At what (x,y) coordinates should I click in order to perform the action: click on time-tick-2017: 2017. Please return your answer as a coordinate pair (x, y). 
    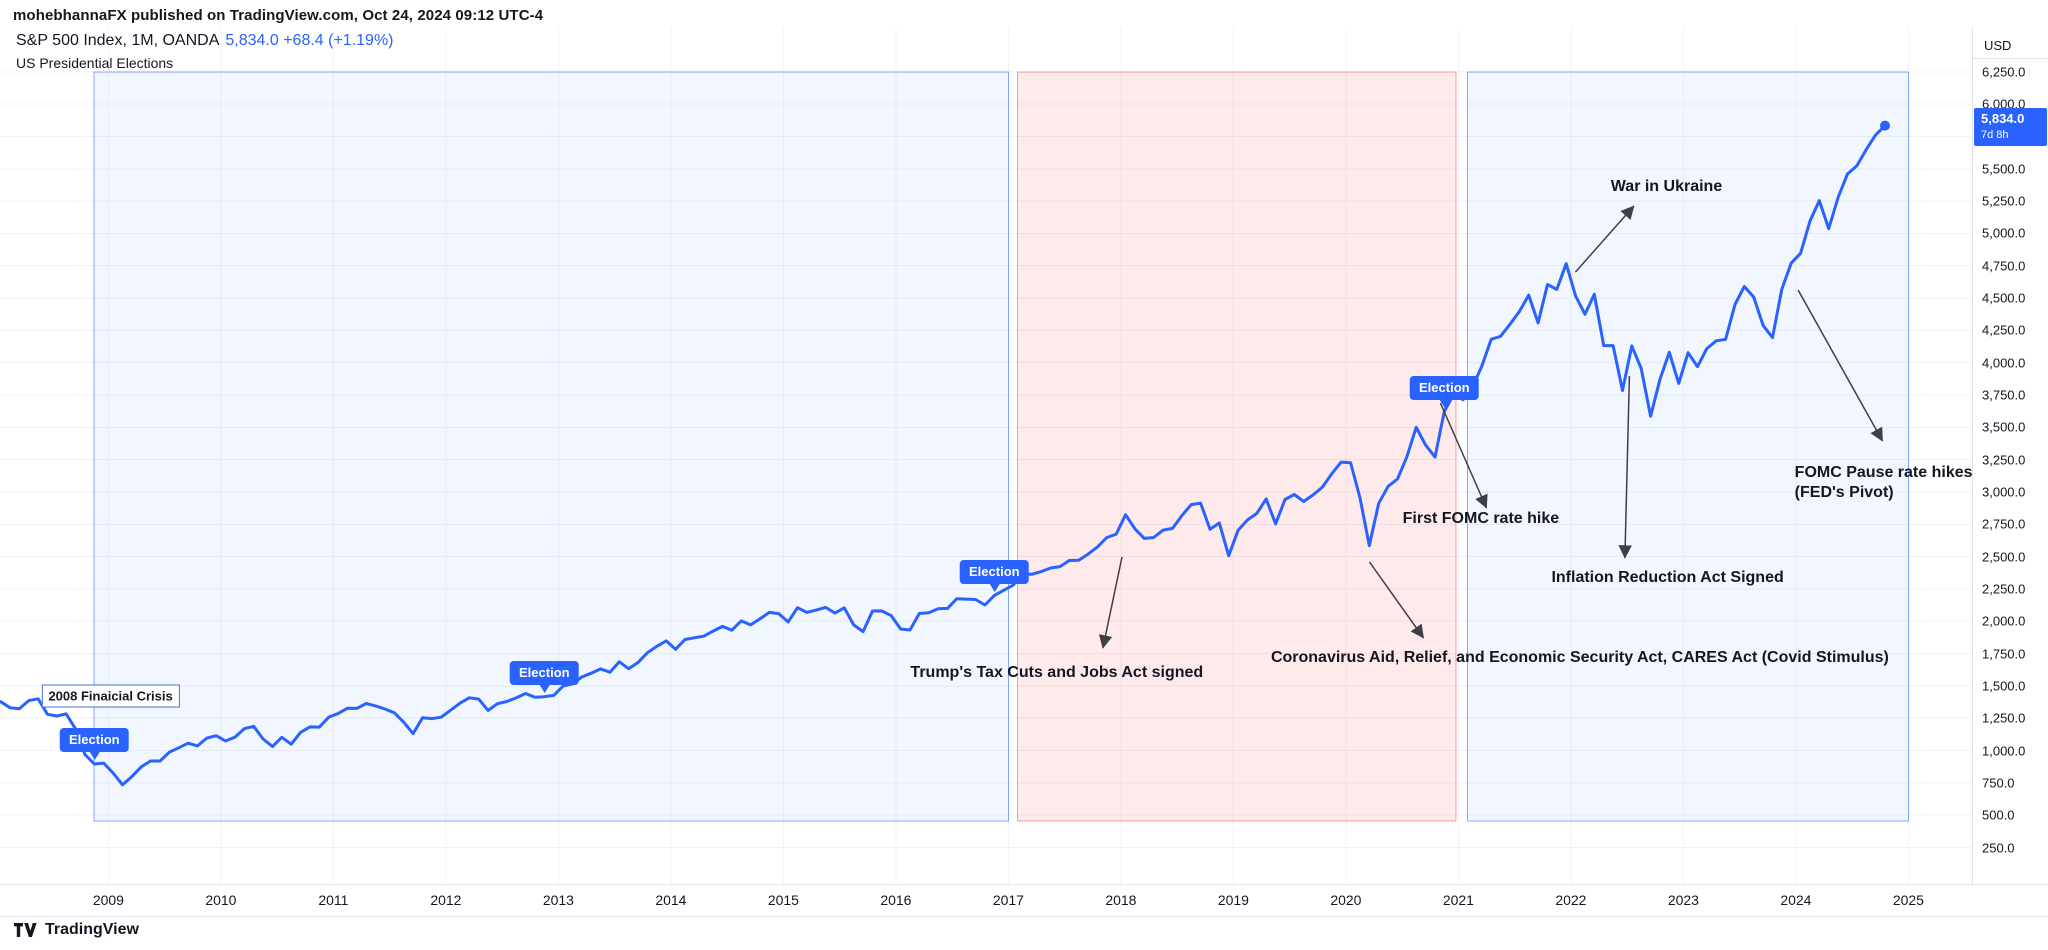
    Looking at the image, I should click on (1008, 900).